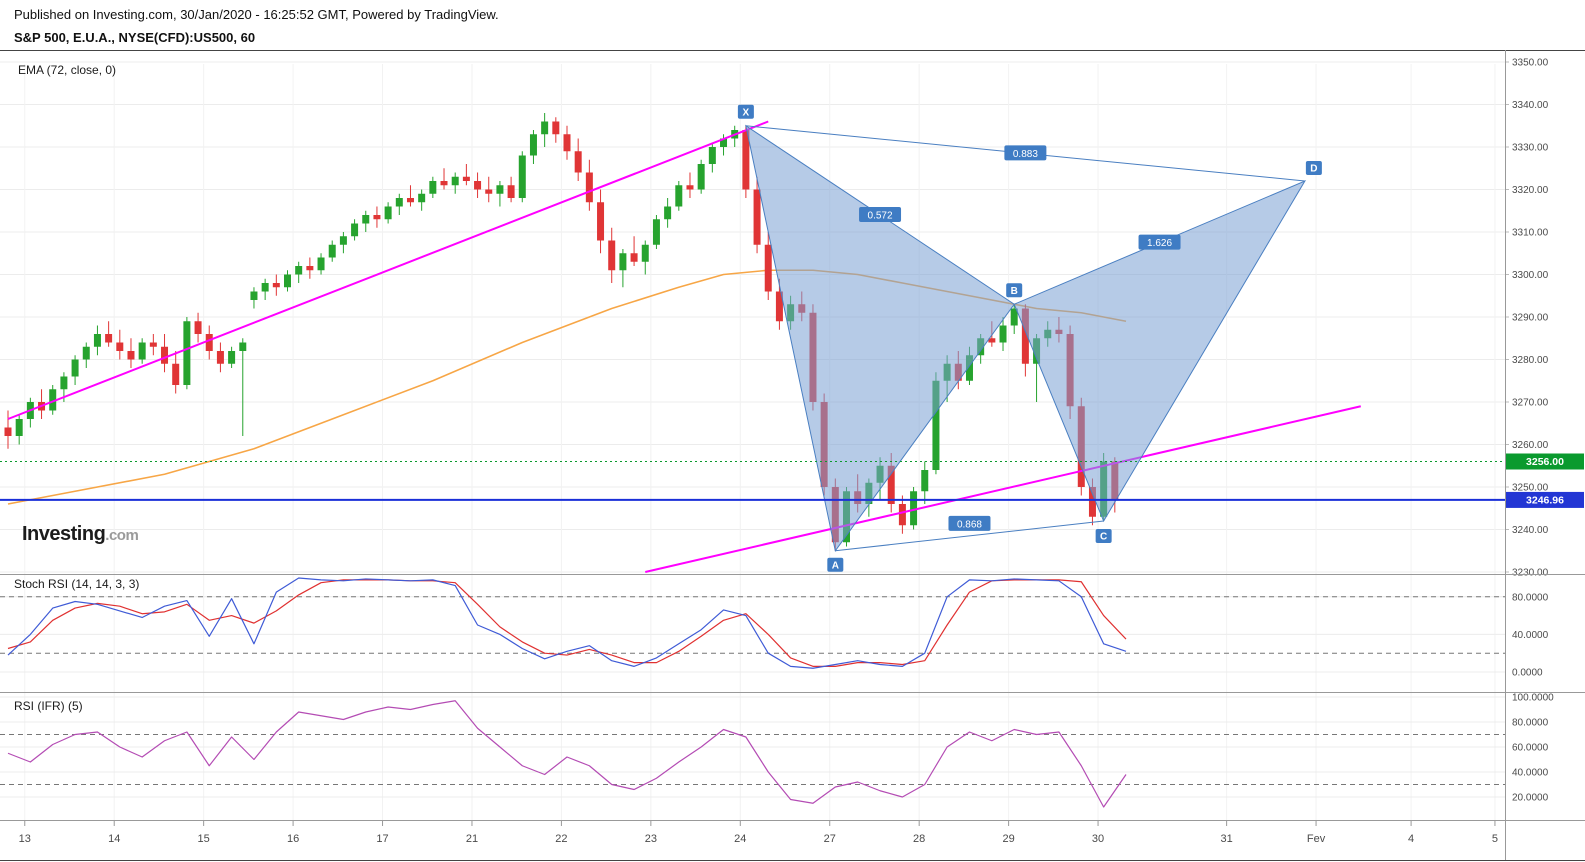  Describe the element at coordinates (135, 37) in the screenshot. I see `chart-title: S&P 500, E.U.A., NYSE(CFD):US500, 60` at that location.